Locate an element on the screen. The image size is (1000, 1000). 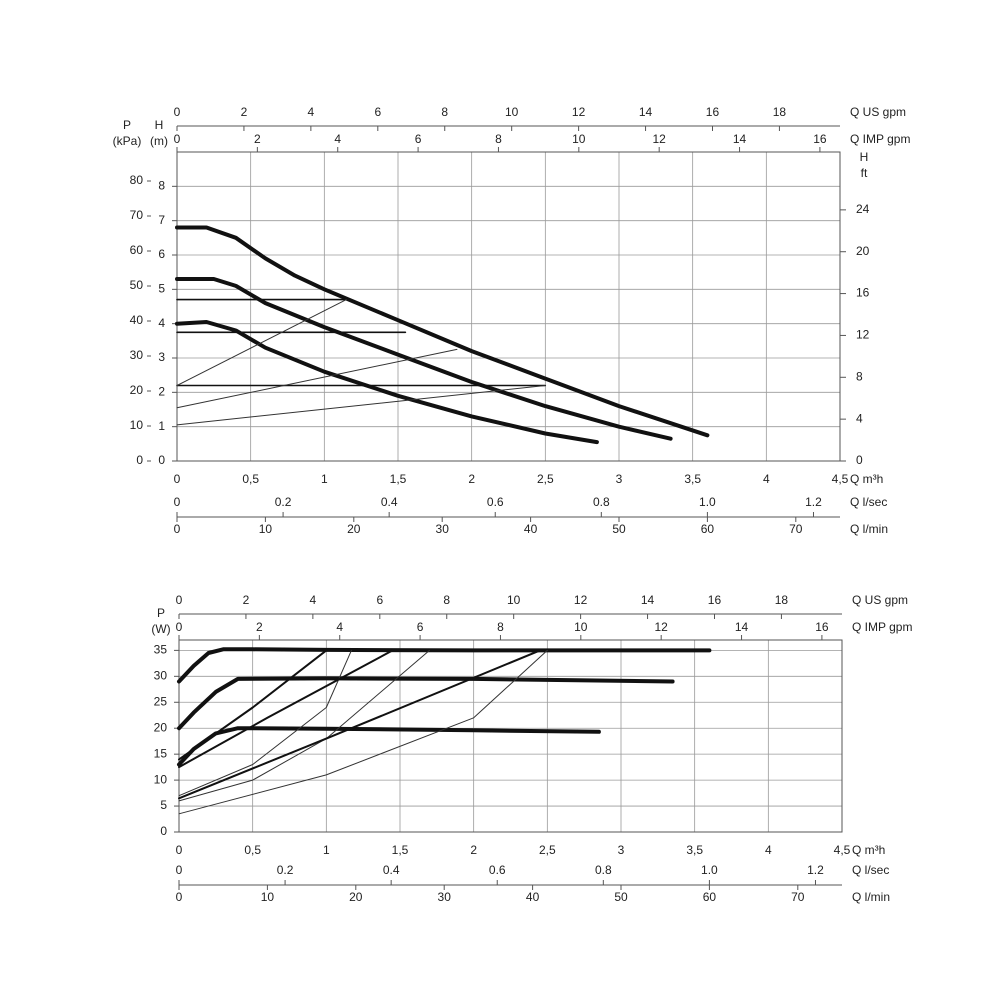
y-axis-label: P is located at coordinates (161, 613).